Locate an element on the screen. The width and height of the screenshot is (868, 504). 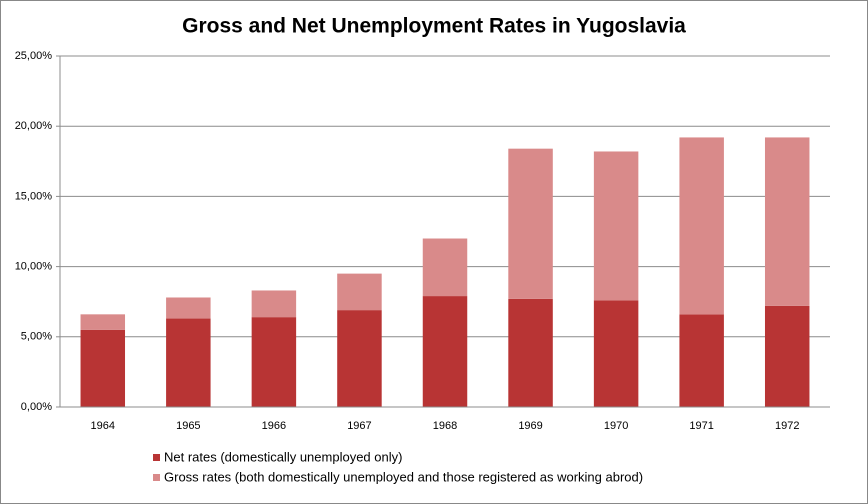
y-tick-label: 0,00% is located at coordinates (36, 407).